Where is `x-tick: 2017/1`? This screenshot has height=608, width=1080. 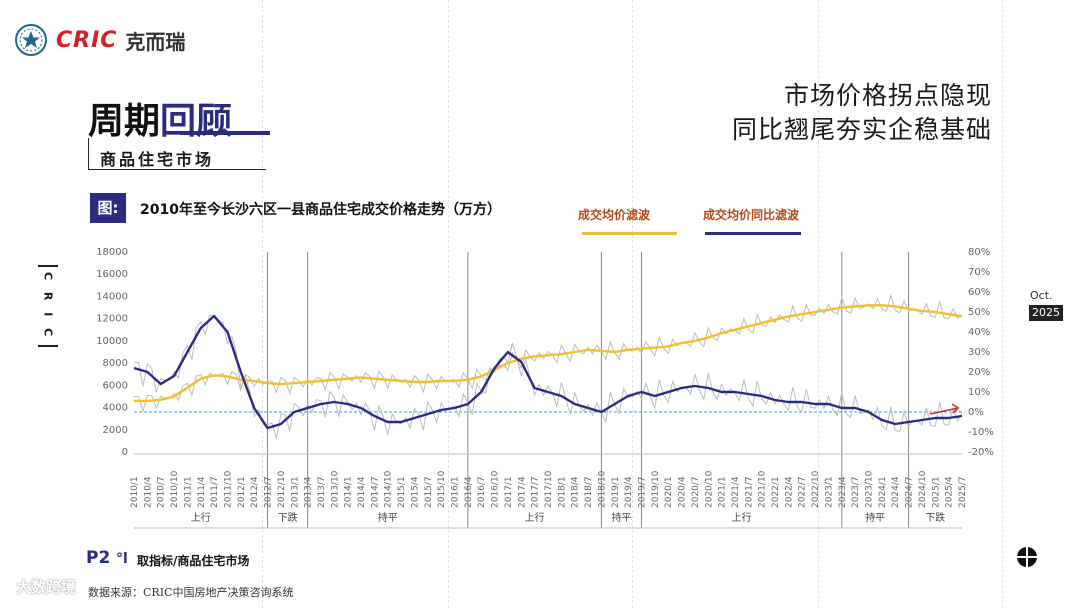
x-tick: 2017/1 is located at coordinates (509, 492).